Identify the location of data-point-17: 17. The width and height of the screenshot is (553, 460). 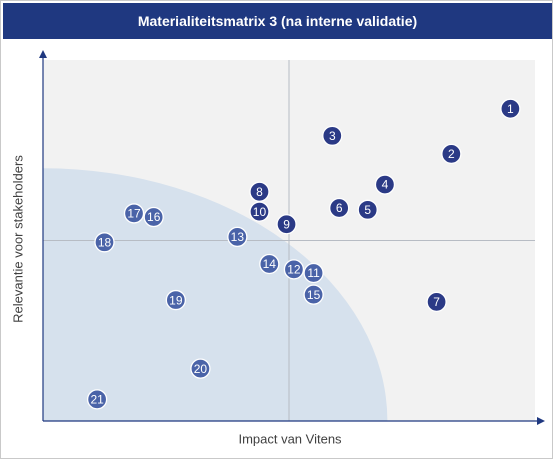
(134, 213).